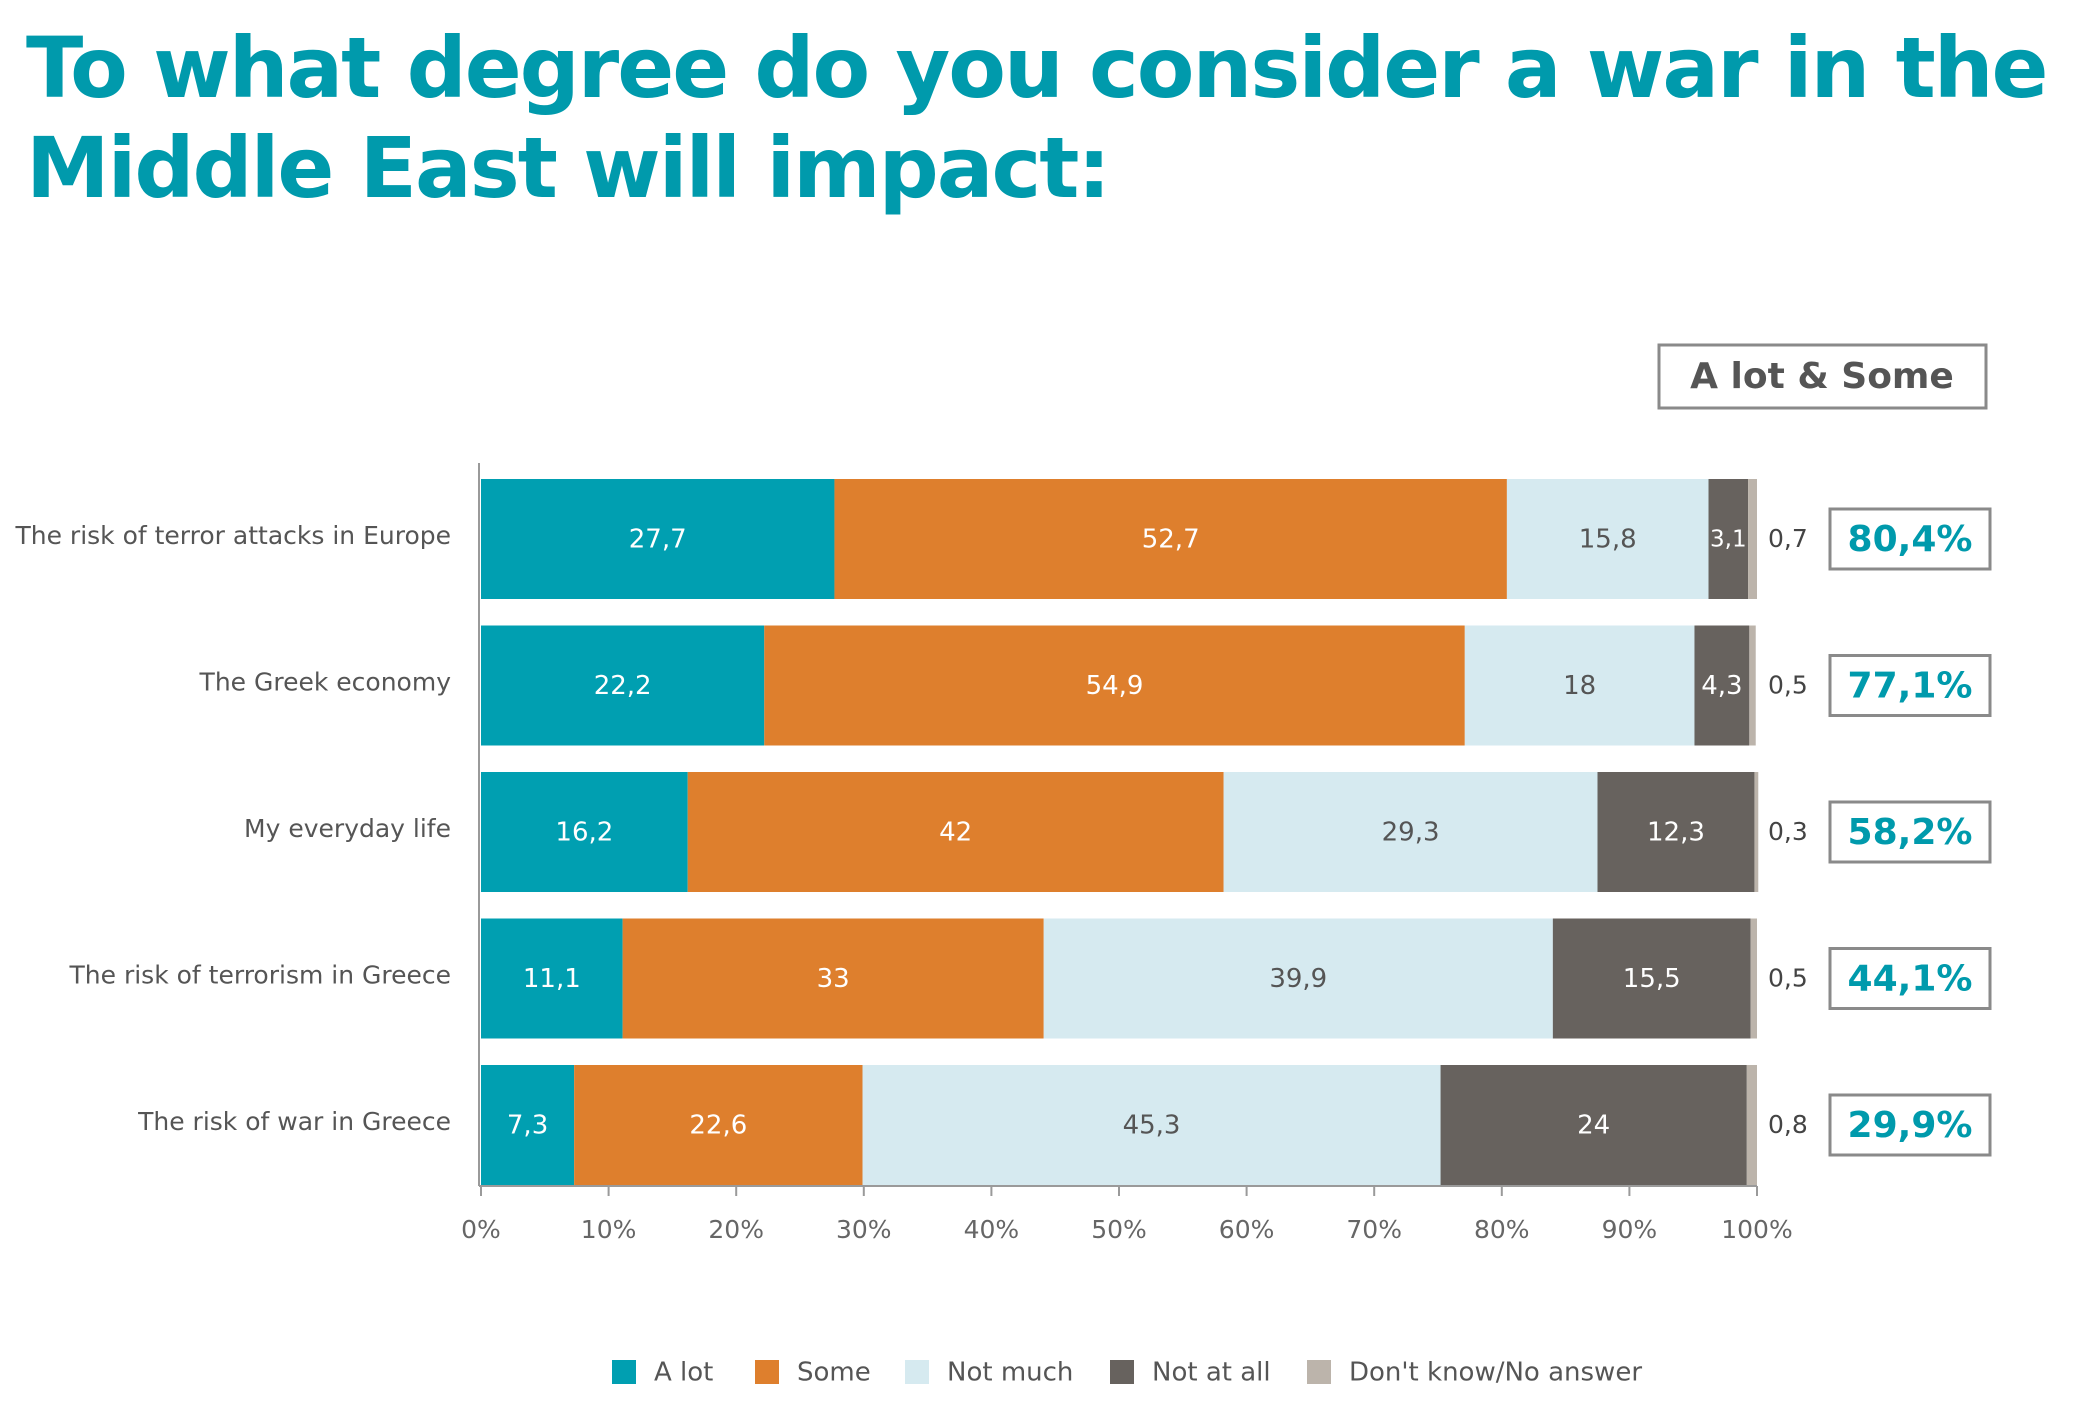 This screenshot has height=1426, width=2084. I want to click on data-label-some-5: 22,6, so click(718, 1126).